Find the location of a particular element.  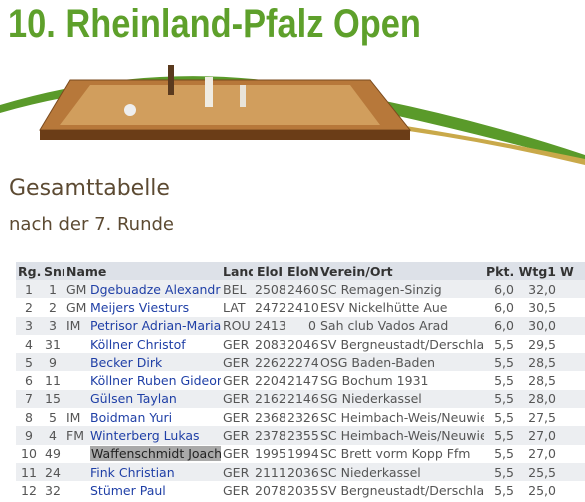

column-header: EloI is located at coordinates (269, 271).